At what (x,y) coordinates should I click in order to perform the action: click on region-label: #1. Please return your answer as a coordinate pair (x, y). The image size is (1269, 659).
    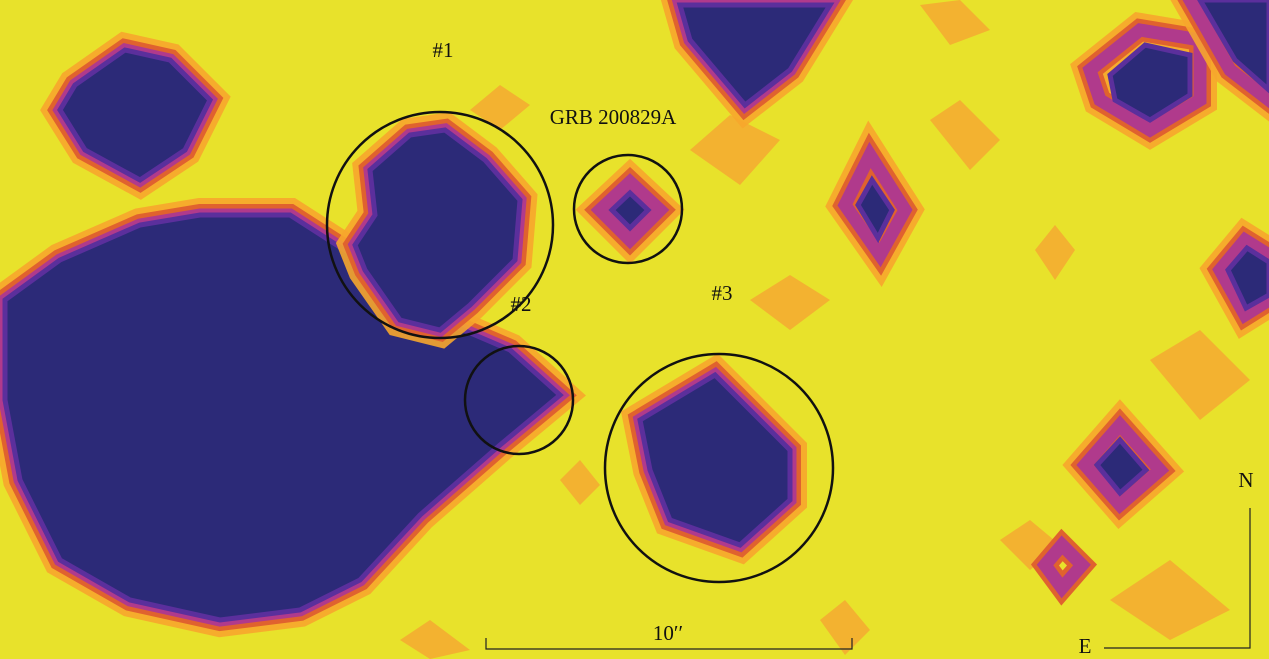
    Looking at the image, I should click on (443, 50).